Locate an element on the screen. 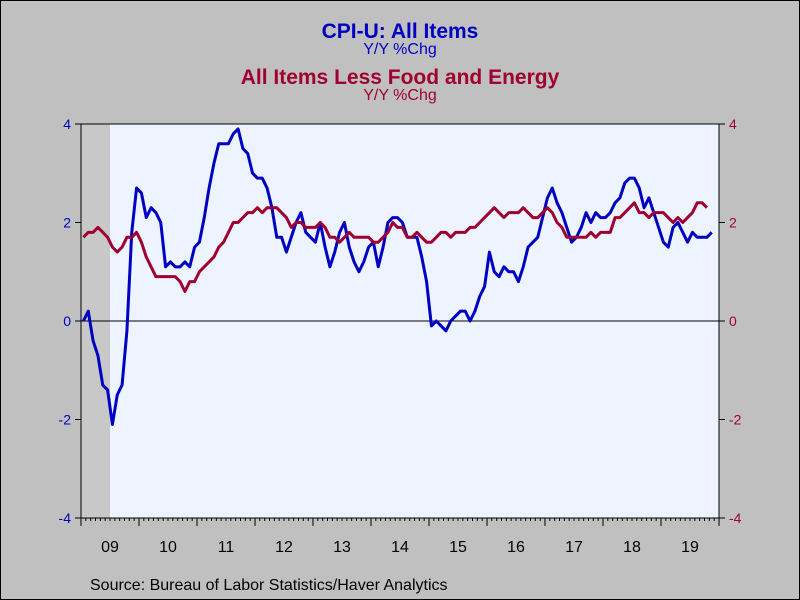 This screenshot has height=600, width=800. chart-title-2: All Items Less Food and Energy is located at coordinates (400, 77).